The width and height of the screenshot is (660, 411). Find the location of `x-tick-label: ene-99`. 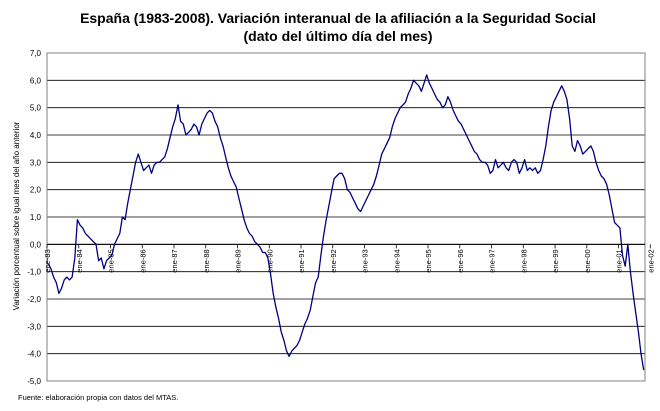

x-tick-label: ene-99 is located at coordinates (555, 260).